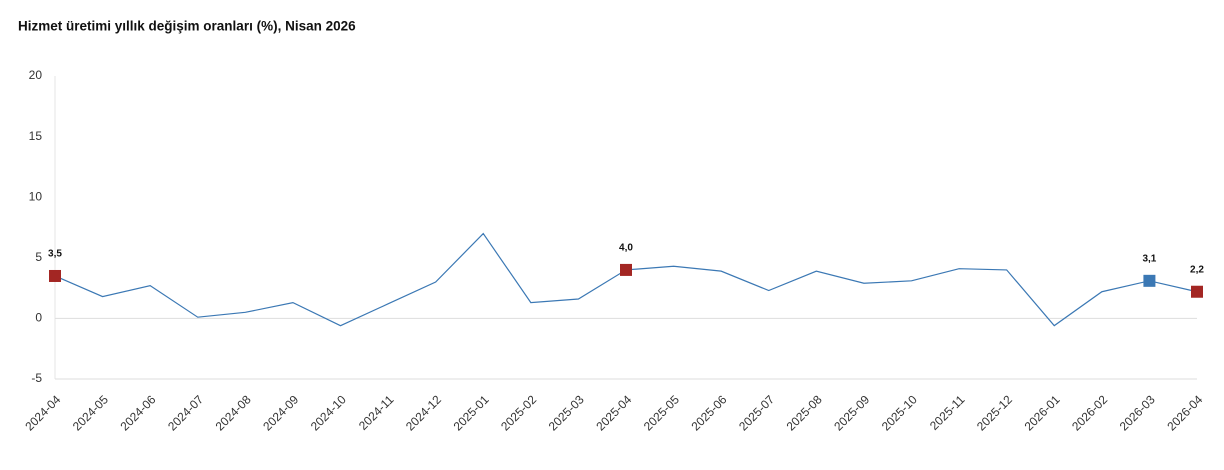 Image resolution: width=1224 pixels, height=470 pixels. Describe the element at coordinates (626, 248) in the screenshot. I see `data-label: 4,0` at that location.